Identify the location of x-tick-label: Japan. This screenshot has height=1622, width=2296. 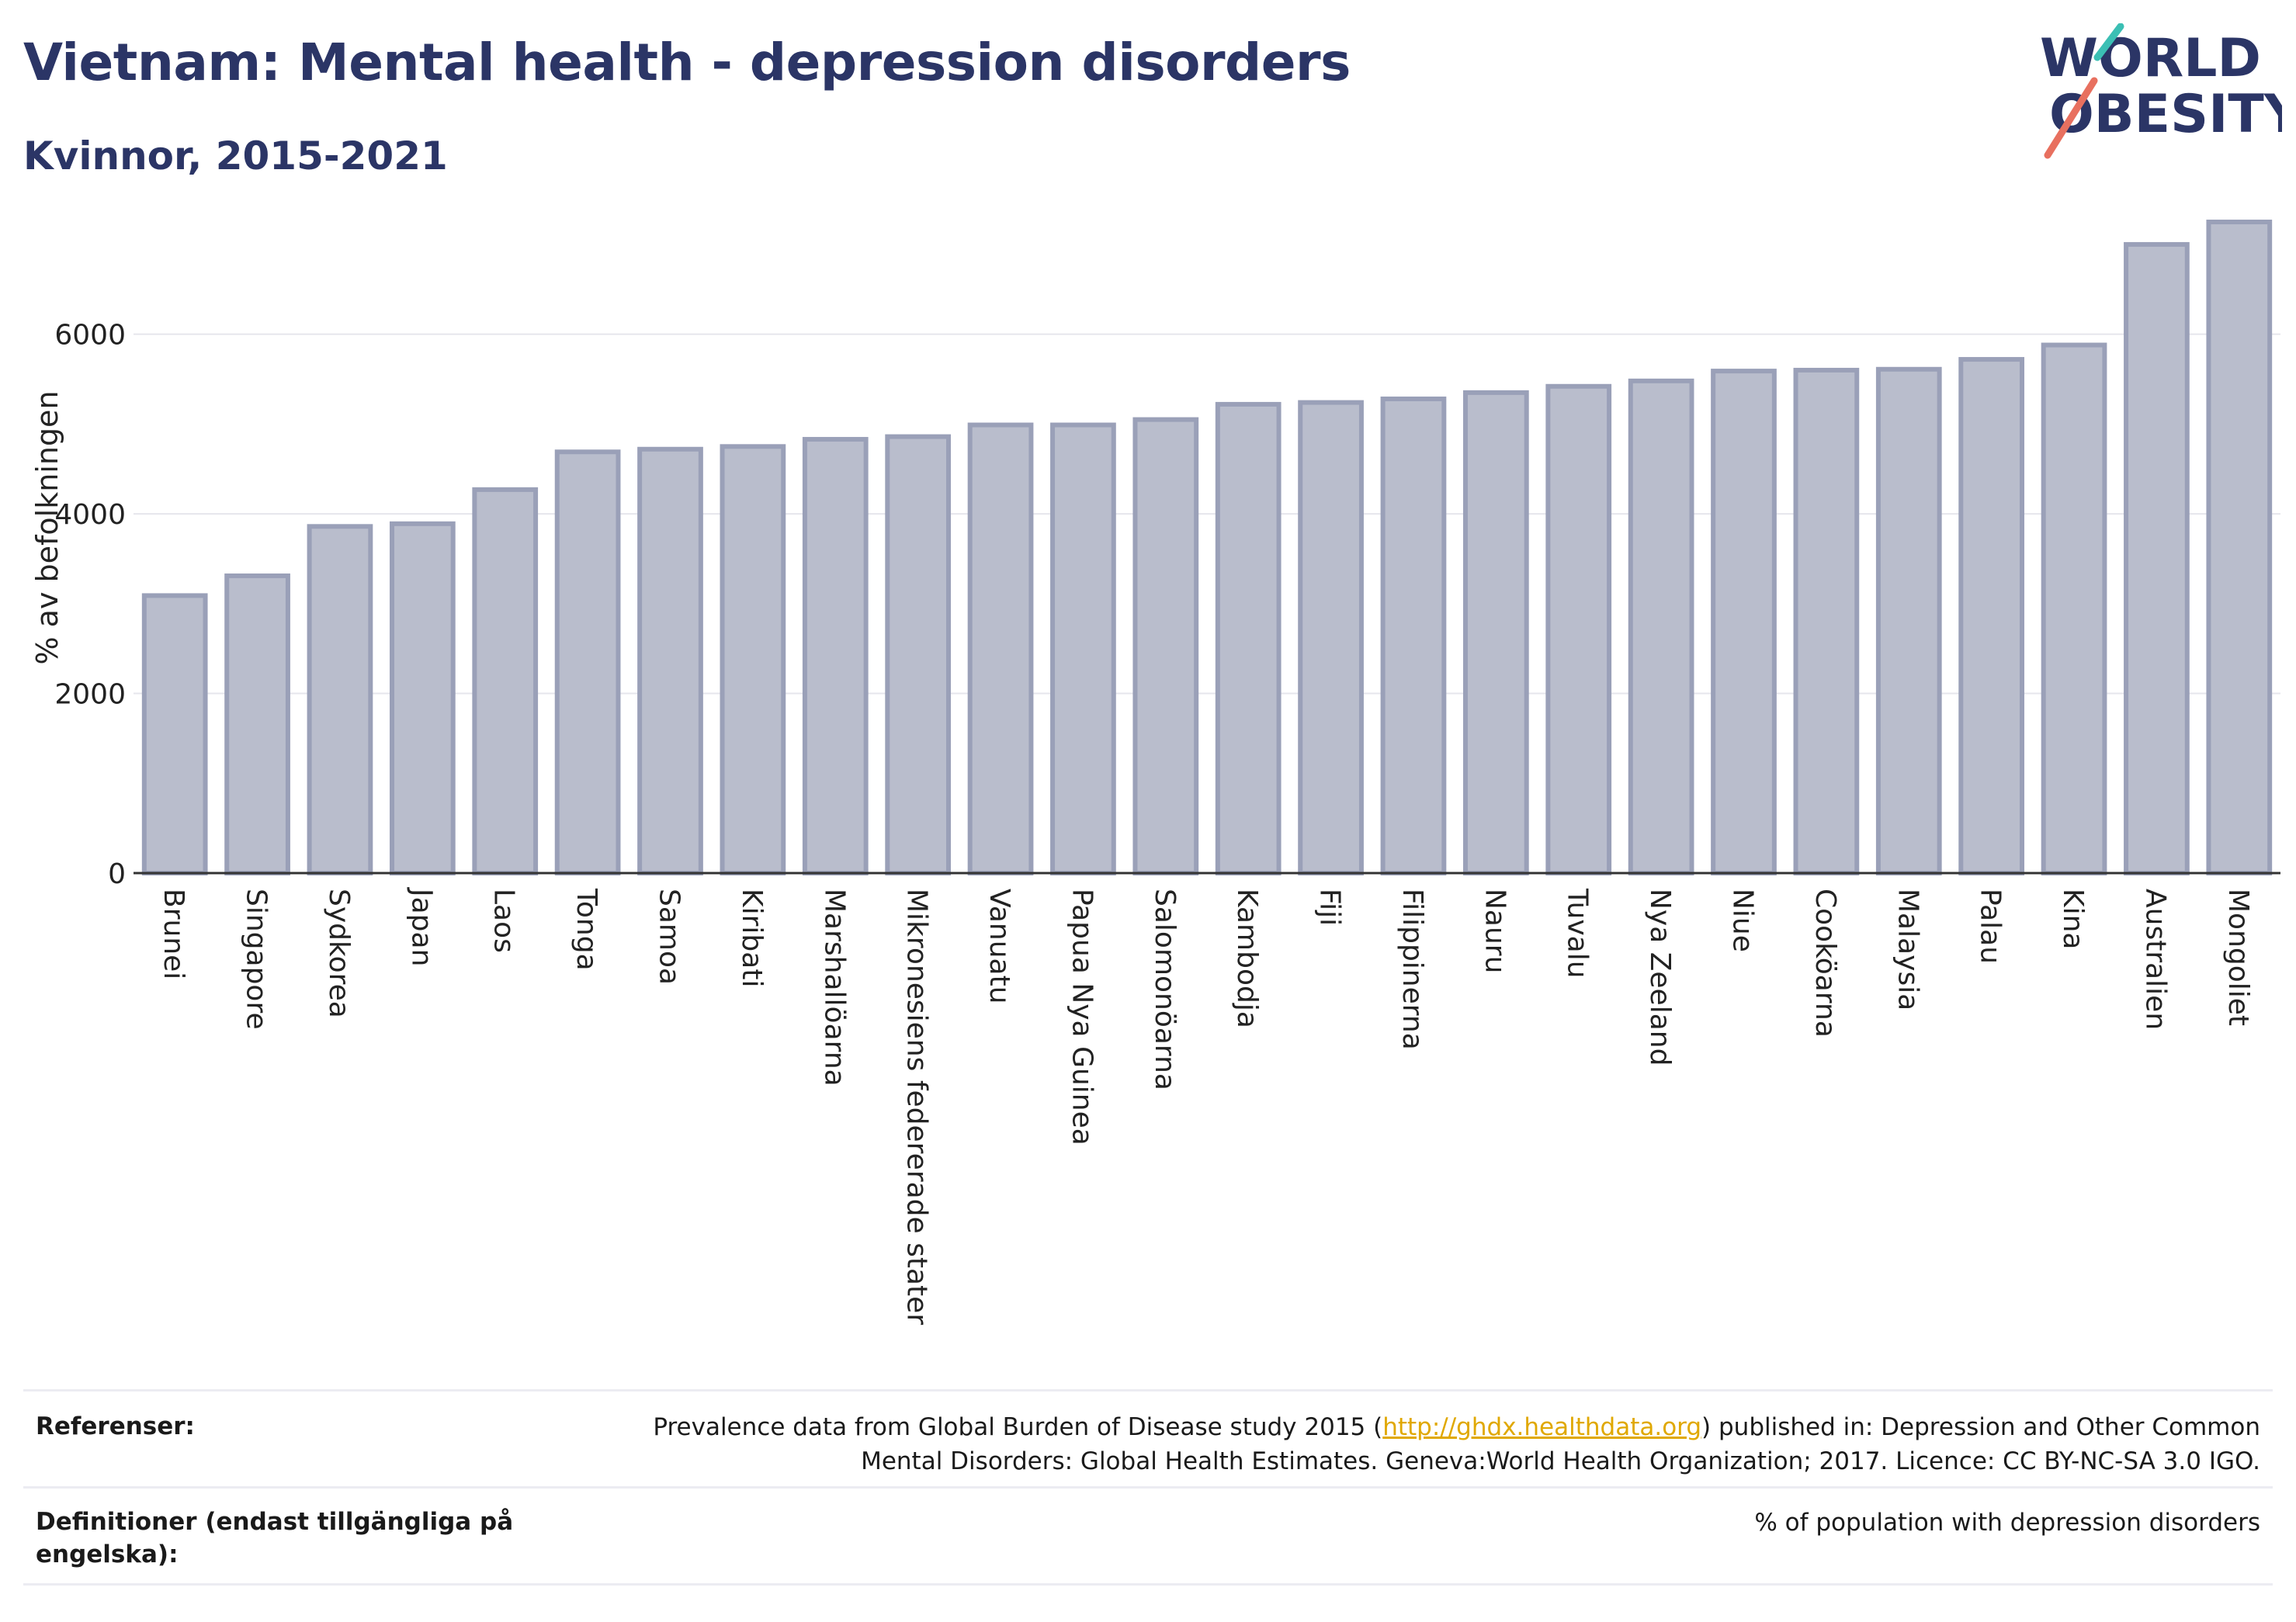
(421, 926).